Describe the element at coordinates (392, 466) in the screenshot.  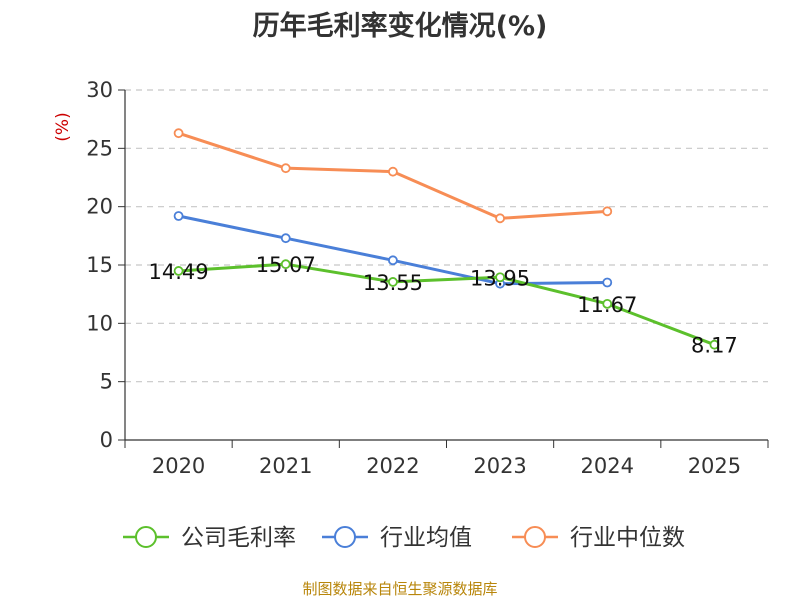
I see `x-tick-label: 2022` at that location.